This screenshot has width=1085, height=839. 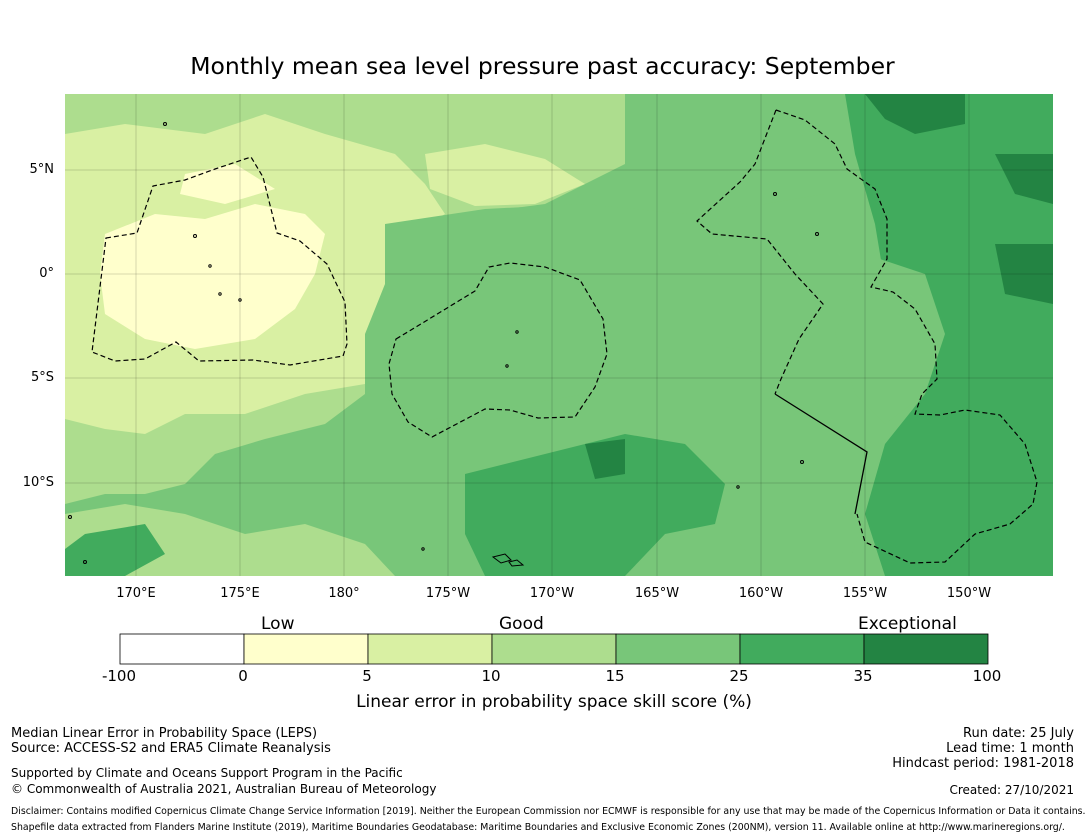 I want to click on lon-label: 175°E, so click(x=240, y=593).